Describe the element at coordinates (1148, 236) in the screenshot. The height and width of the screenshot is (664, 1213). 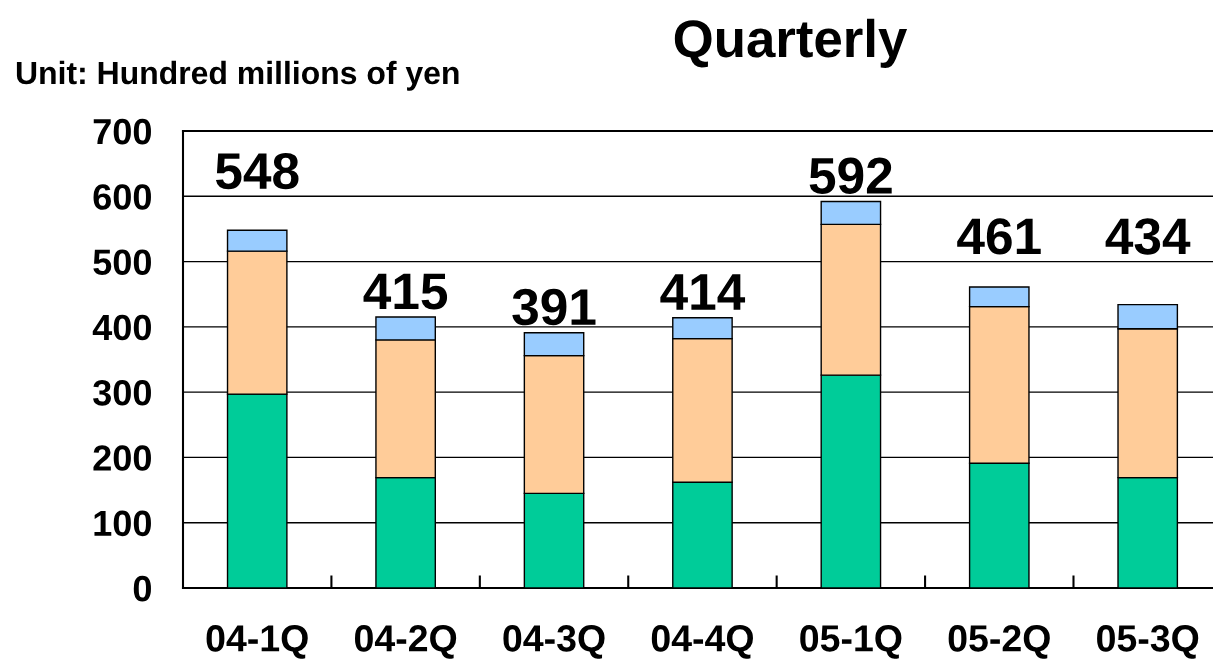
I see `total-label: 434` at that location.